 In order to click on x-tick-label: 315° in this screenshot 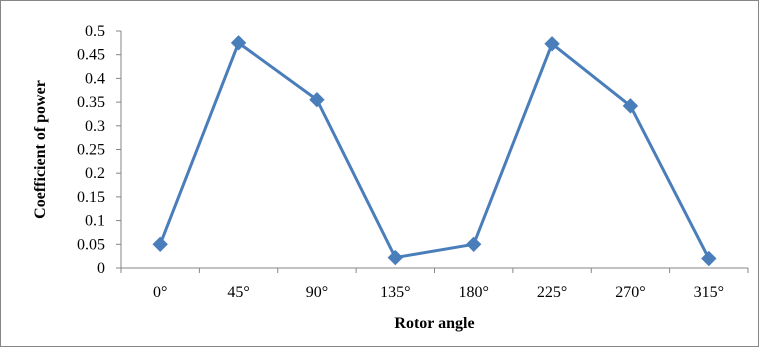, I will do `click(709, 292)`.